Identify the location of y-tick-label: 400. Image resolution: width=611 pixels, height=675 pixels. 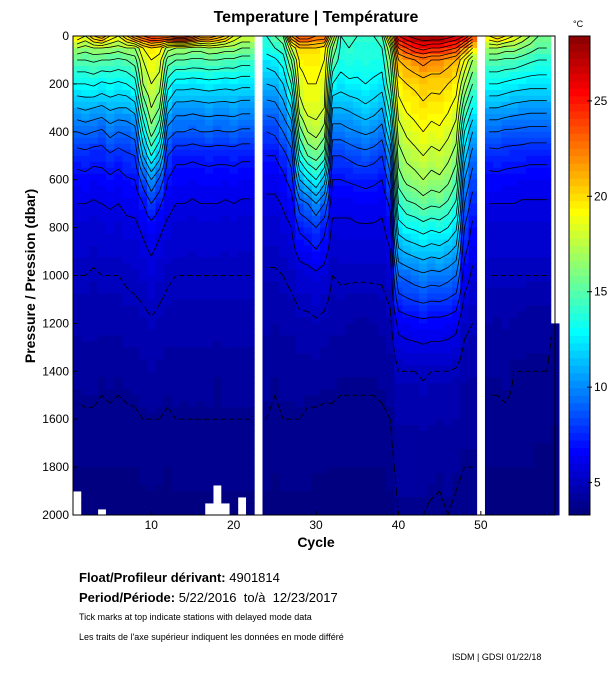
(59, 132).